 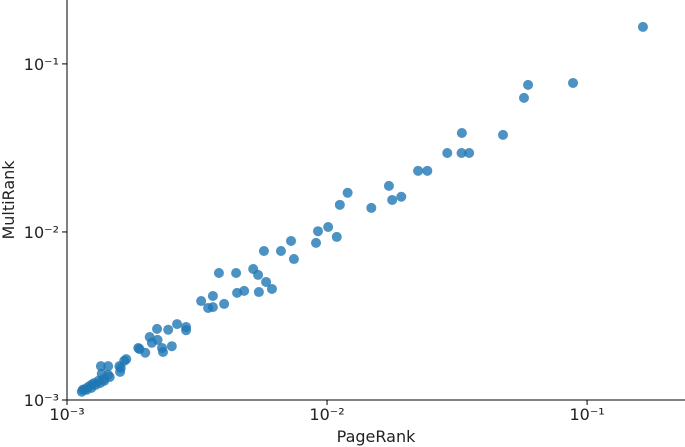 I want to click on y-tick-label: 10⁻³, so click(x=41, y=400).